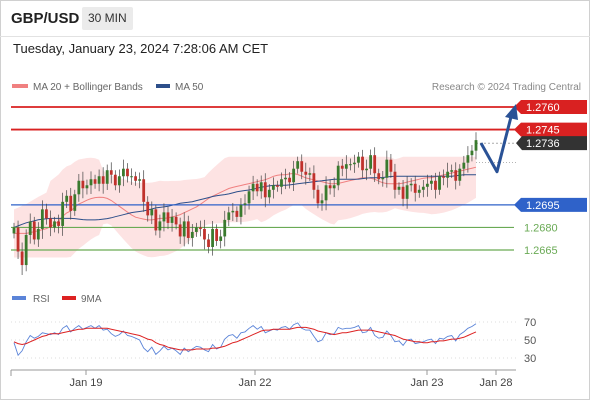 The width and height of the screenshot is (590, 400). I want to click on symbol-title: GBP/USD, so click(45, 18).